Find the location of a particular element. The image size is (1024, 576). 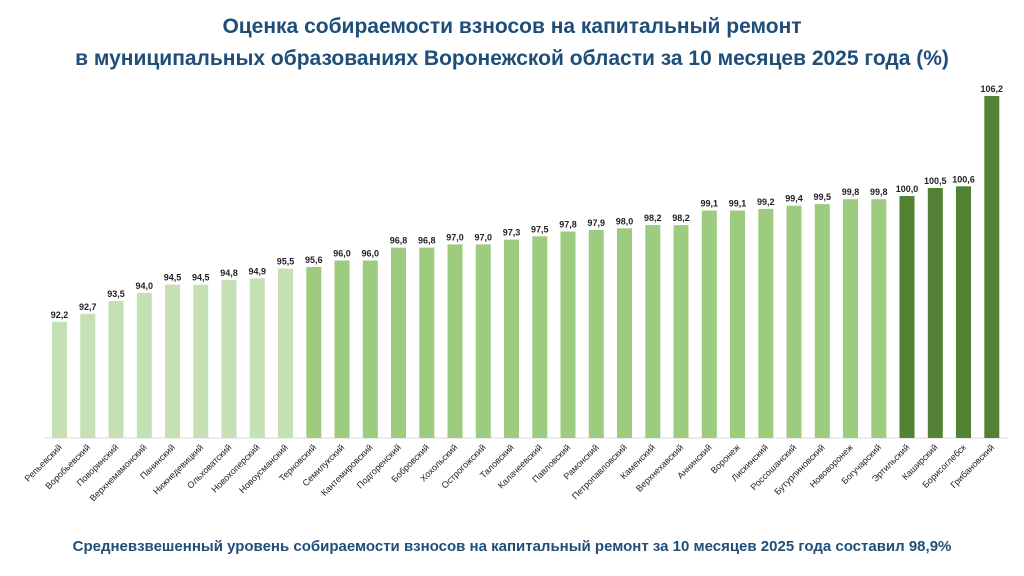

bar-value-label: 99,4 is located at coordinates (794, 199).